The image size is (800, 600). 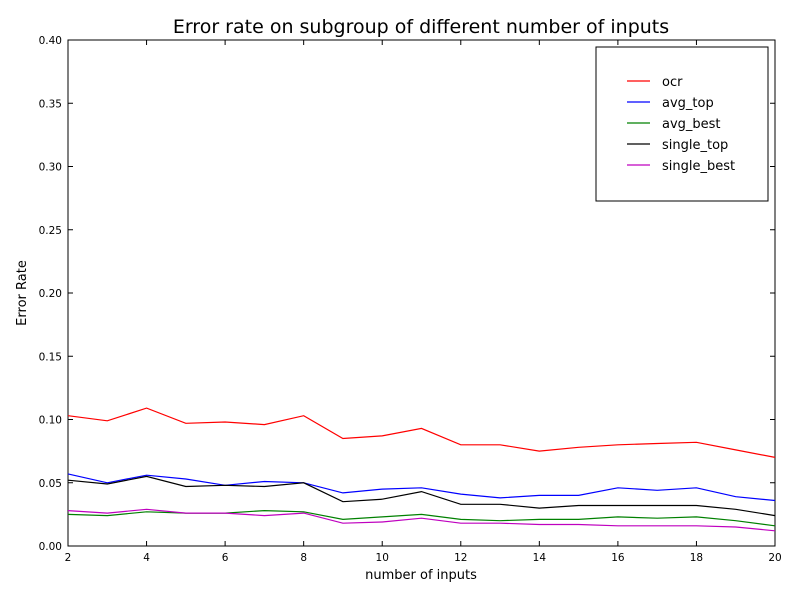 I want to click on y-tick-label: 0.20, so click(x=50, y=294).